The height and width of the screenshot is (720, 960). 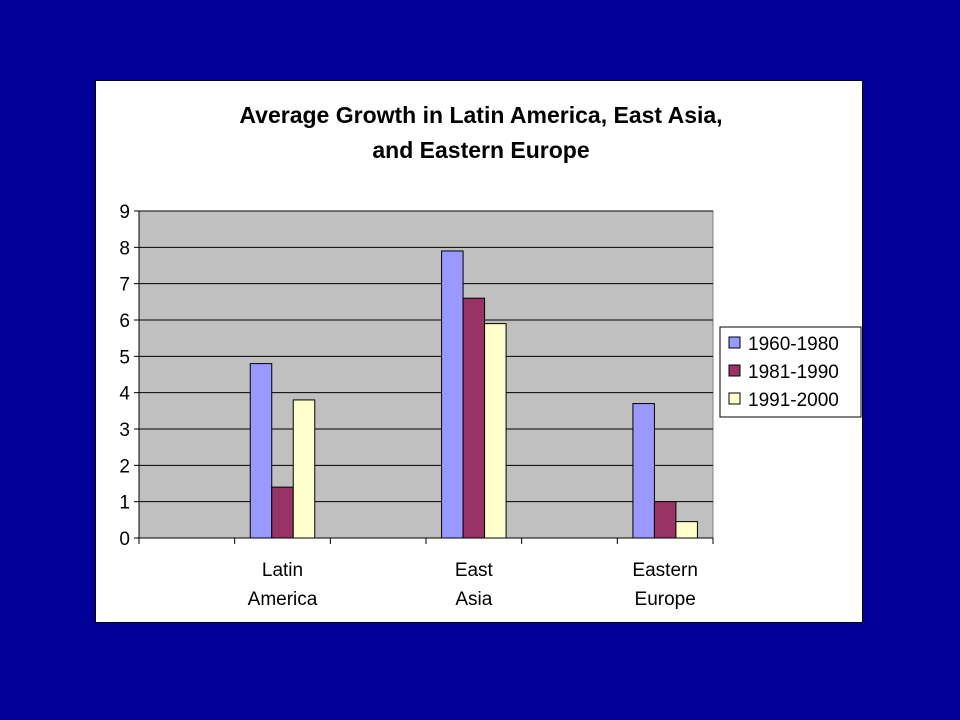 I want to click on legend: 1960-1980 1981-1990 1991-2000, so click(x=790, y=372).